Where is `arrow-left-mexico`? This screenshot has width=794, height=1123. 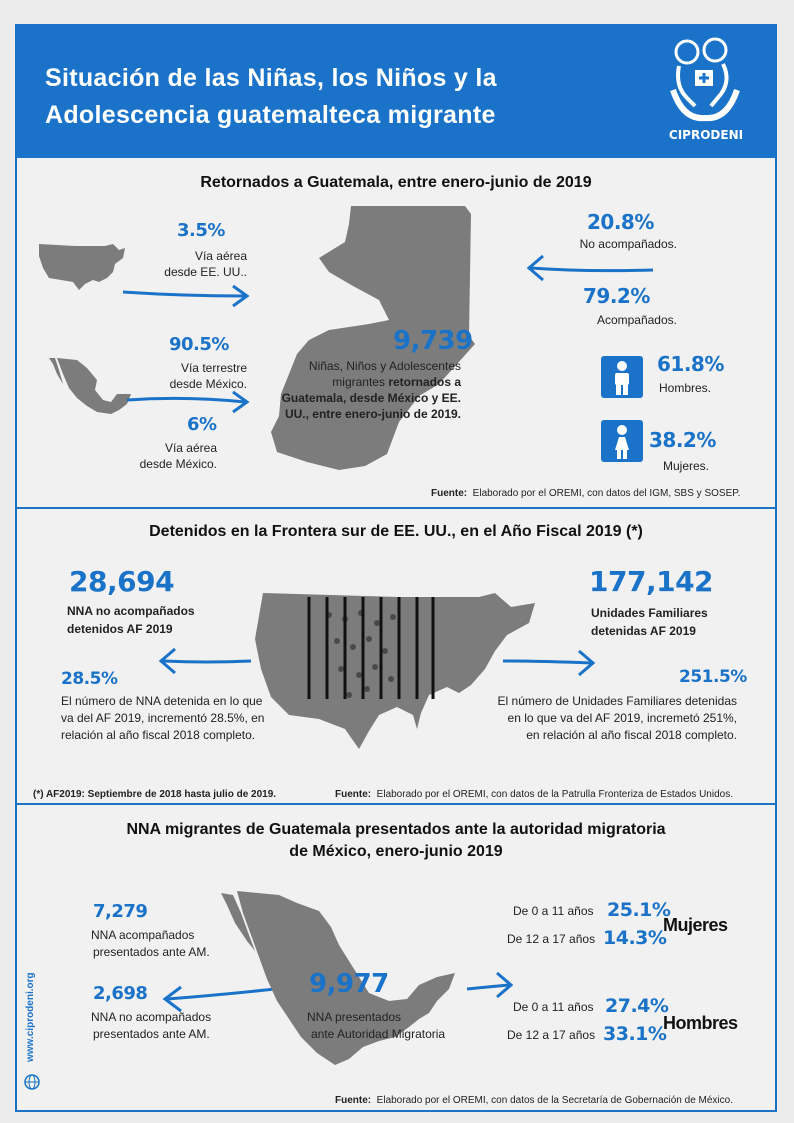
arrow-left-mexico is located at coordinates (219, 999).